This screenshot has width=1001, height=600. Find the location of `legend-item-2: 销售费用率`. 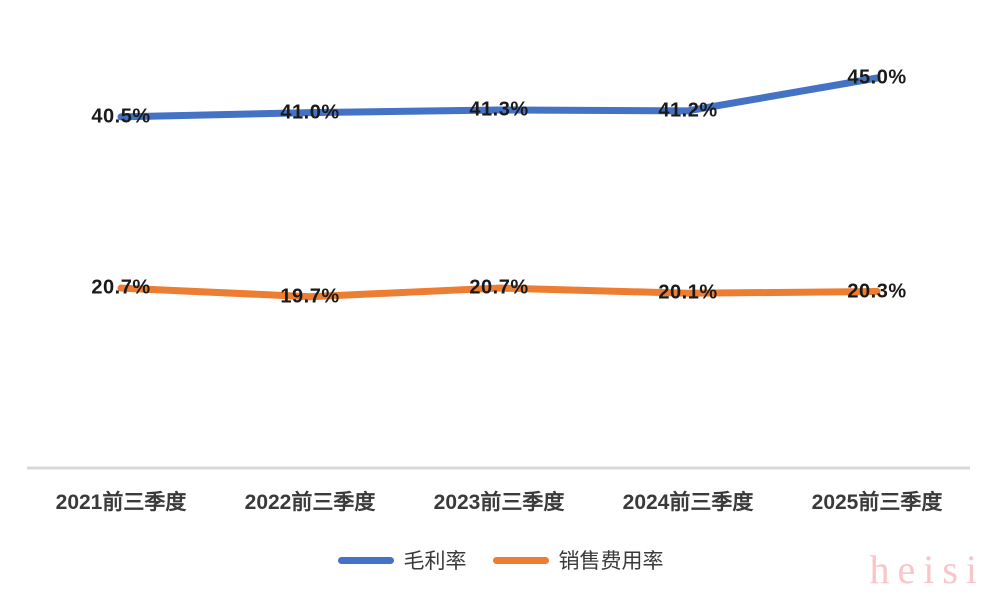

legend-item-2: 销售费用率 is located at coordinates (578, 560).